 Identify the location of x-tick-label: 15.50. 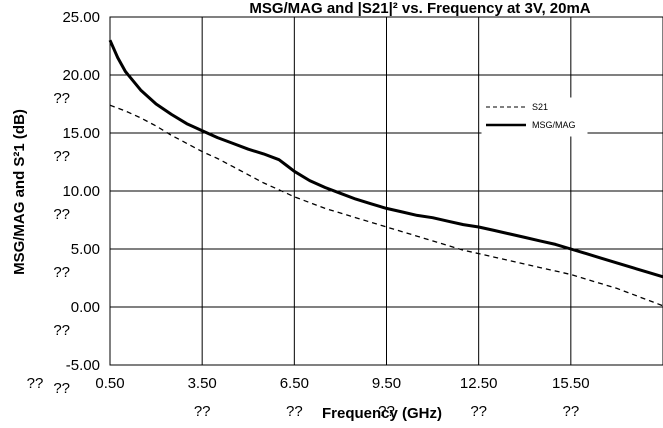
(571, 383).